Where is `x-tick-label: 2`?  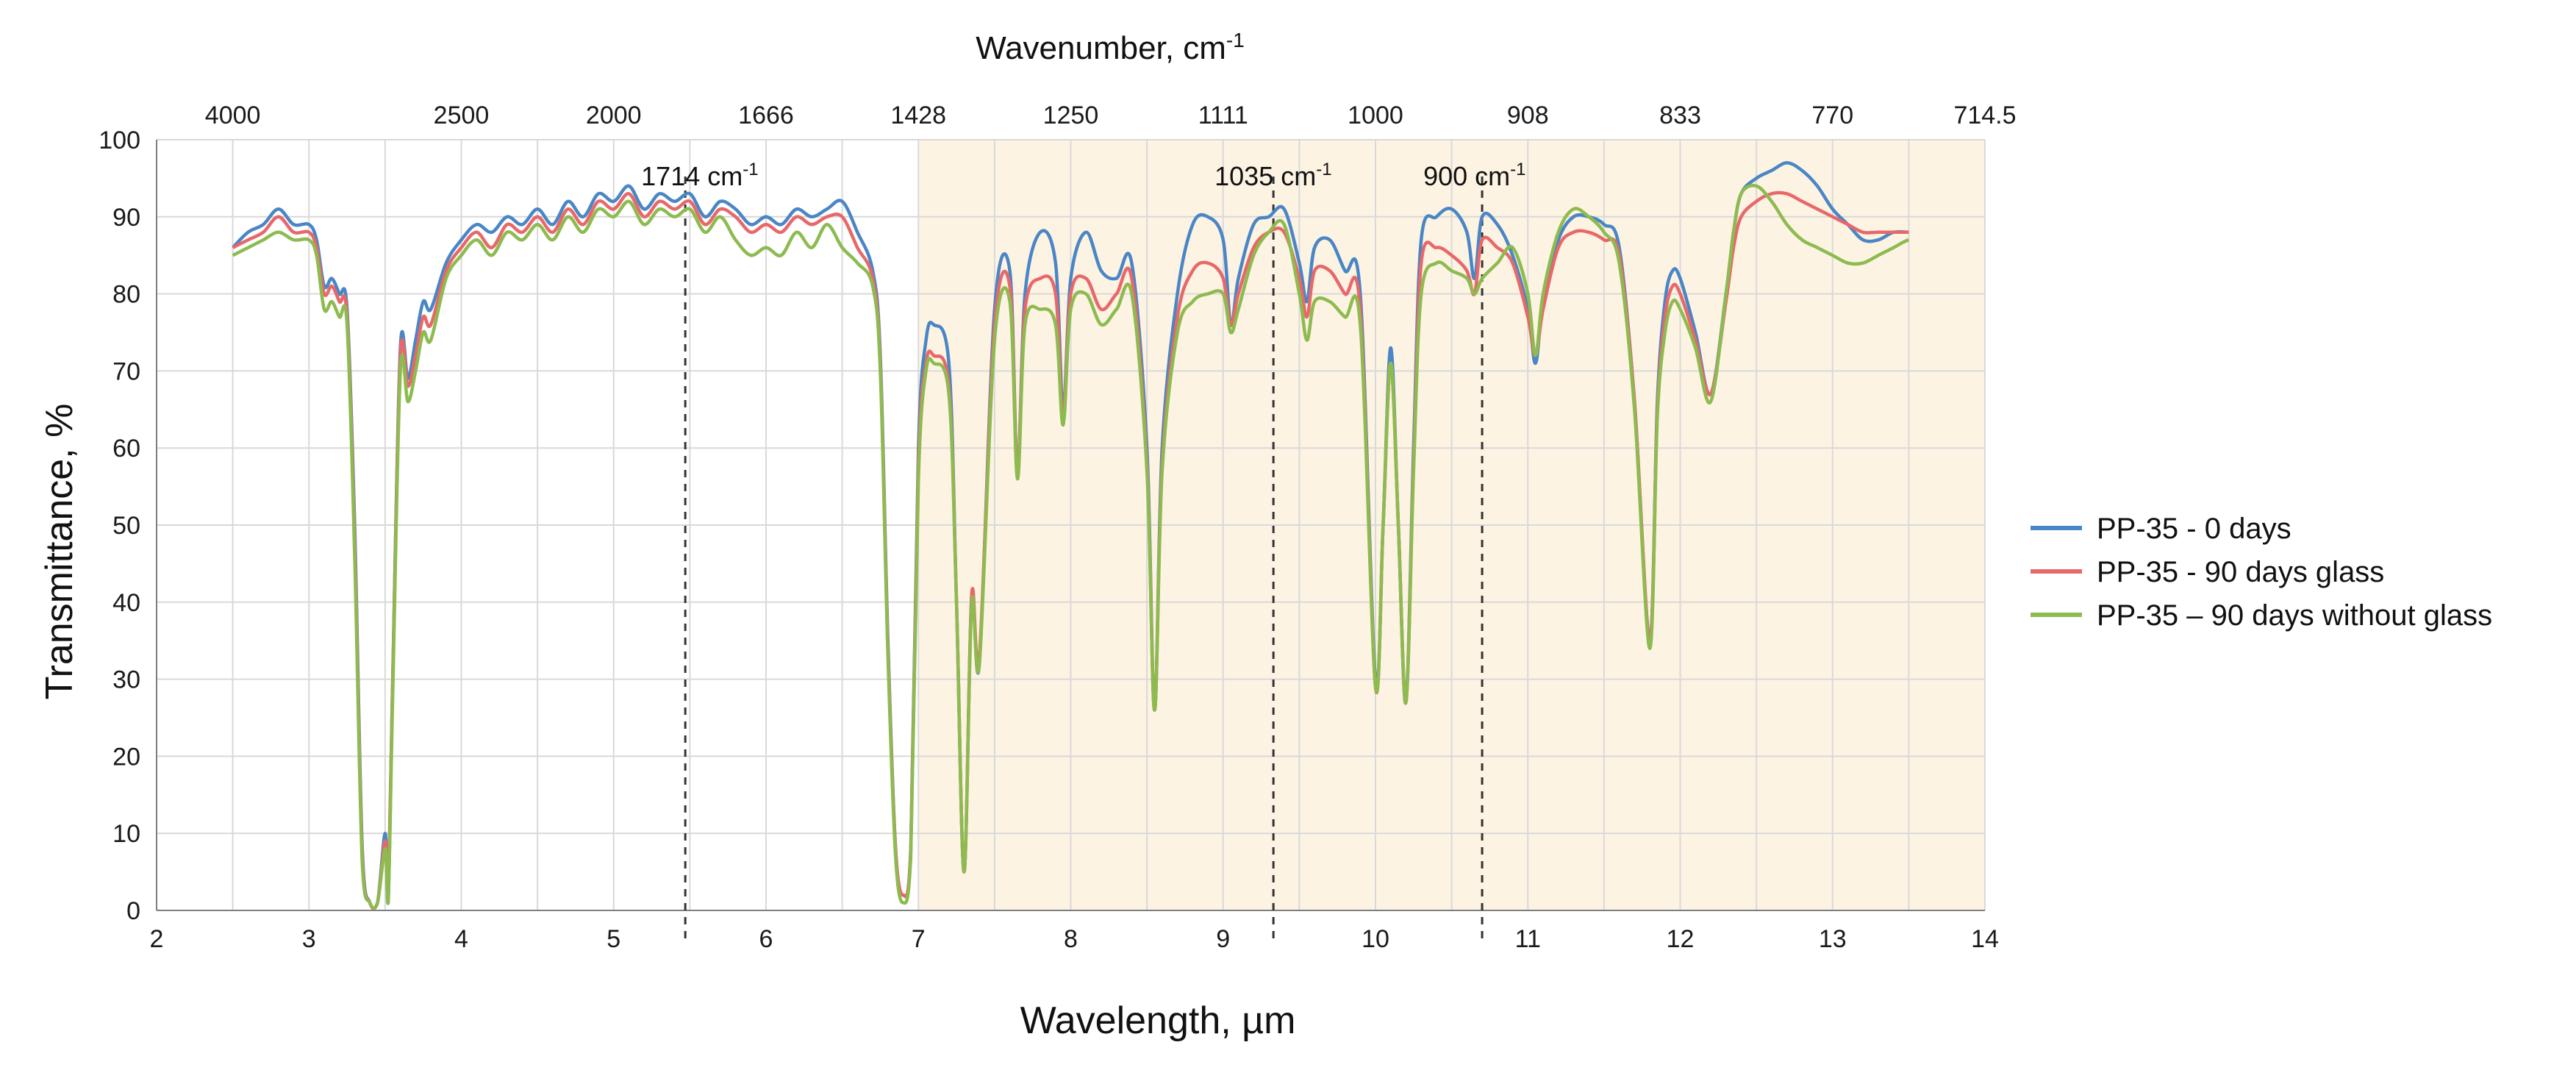
x-tick-label: 2 is located at coordinates (157, 939).